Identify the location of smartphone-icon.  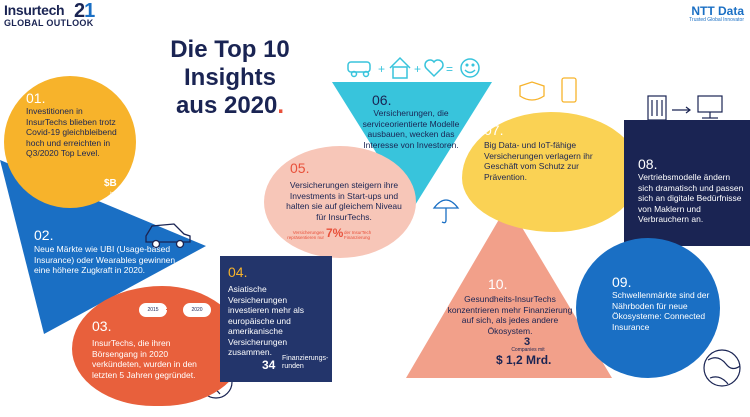
(569, 90).